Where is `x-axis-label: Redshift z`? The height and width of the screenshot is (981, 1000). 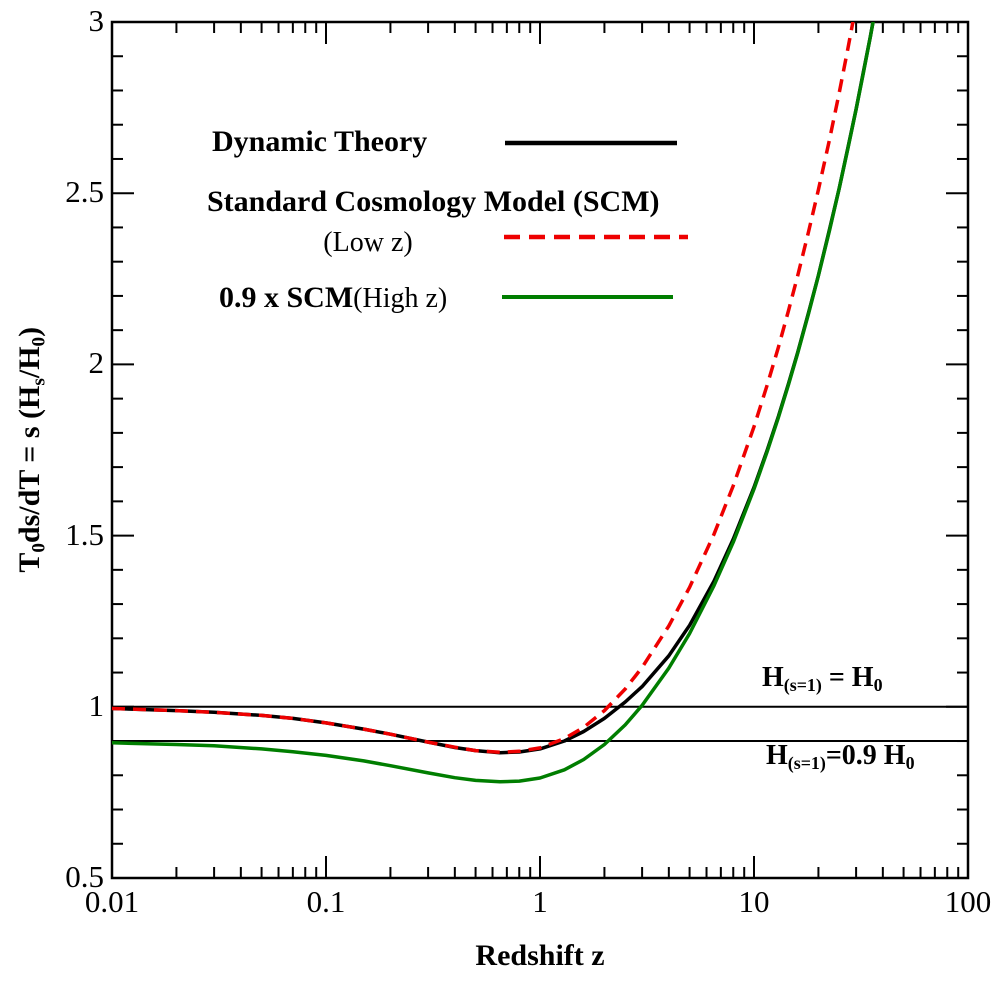 x-axis-label: Redshift z is located at coordinates (540, 955).